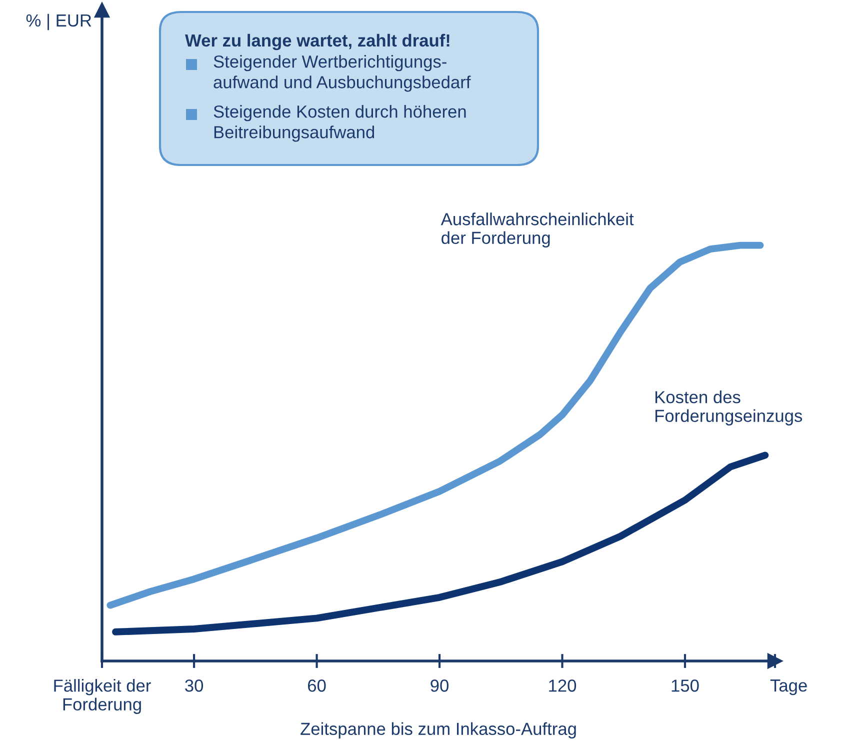 This screenshot has width=854, height=751. I want to click on x-tick-label: Fälligkeit der Forderung, so click(102, 696).